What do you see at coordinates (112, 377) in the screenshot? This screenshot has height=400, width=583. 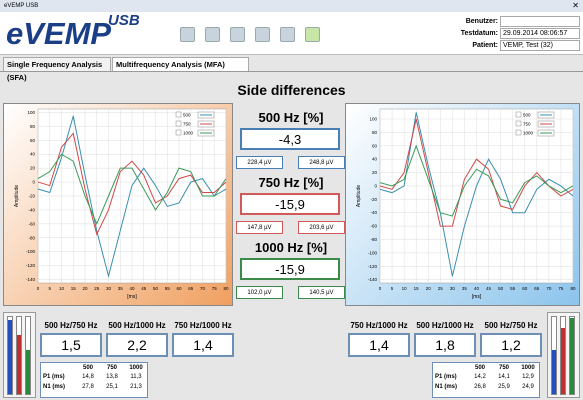 I see `table-cell: 13,8` at bounding box center [112, 377].